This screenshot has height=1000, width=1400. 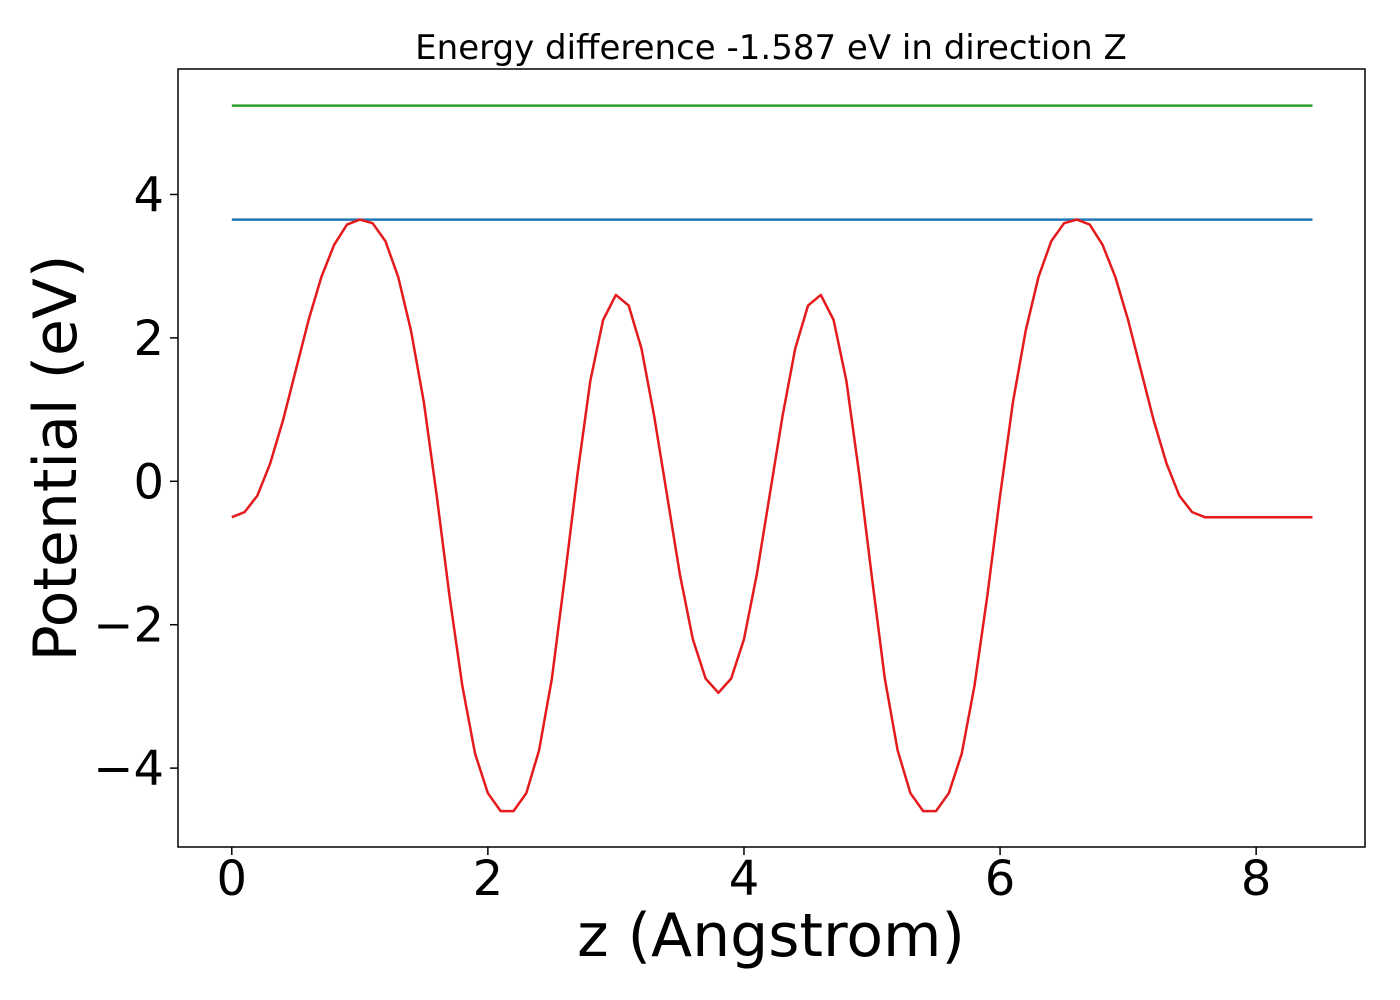 I want to click on y-tick-label: −2, so click(x=128, y=626).